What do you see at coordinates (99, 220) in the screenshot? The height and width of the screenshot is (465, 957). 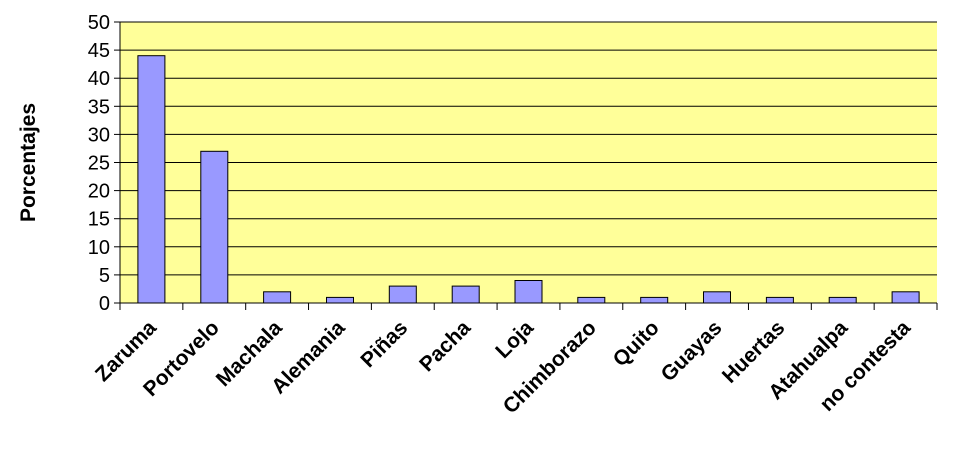 I see `y-tick-label: 15` at bounding box center [99, 220].